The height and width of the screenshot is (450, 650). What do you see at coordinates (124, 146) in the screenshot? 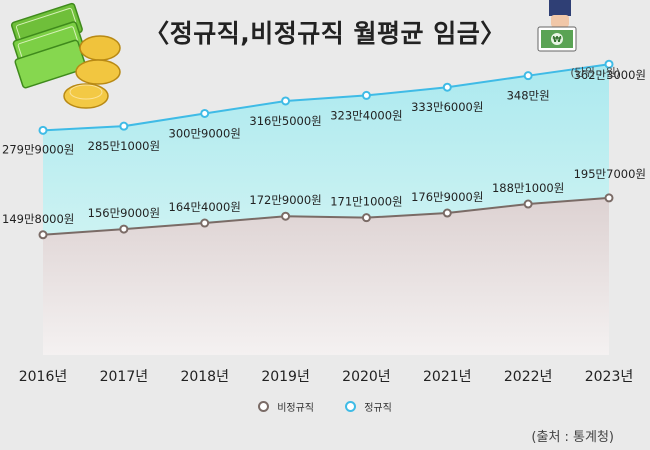
I see `data-label-regular: 285만1000원` at bounding box center [124, 146].